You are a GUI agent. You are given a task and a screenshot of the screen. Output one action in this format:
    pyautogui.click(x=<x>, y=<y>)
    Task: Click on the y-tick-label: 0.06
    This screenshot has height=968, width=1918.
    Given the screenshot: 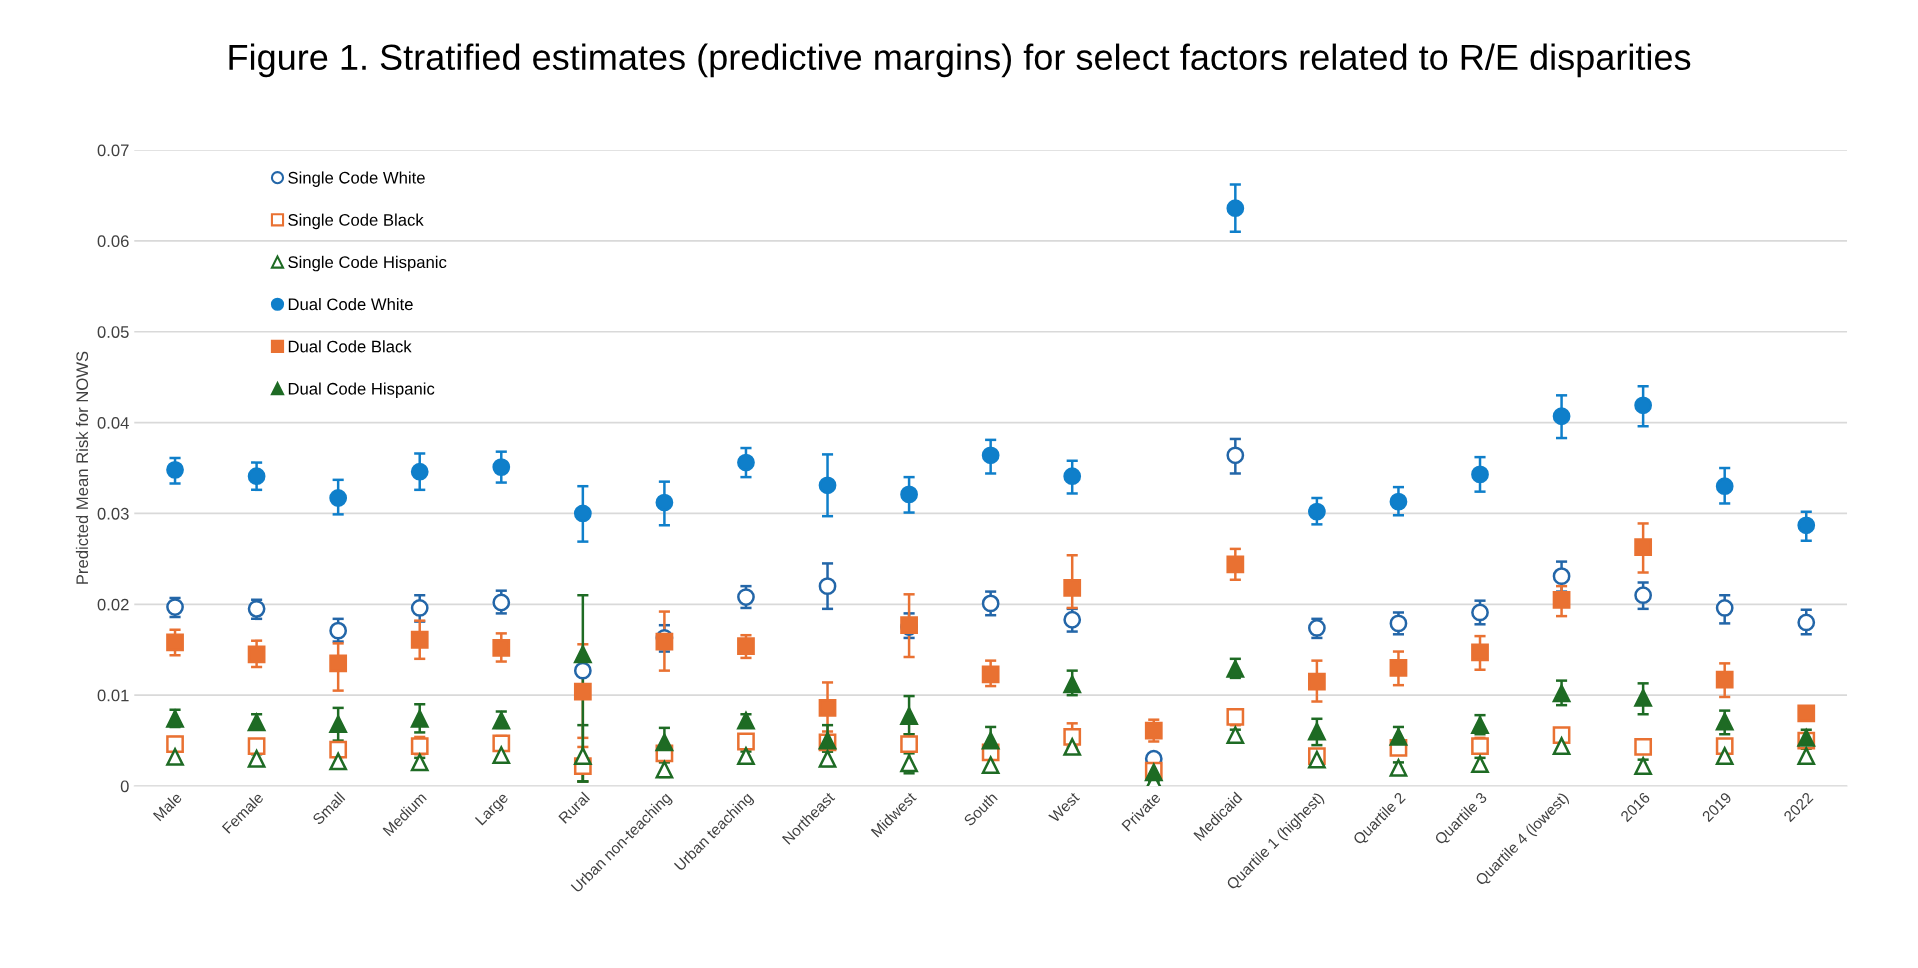 What is the action you would take?
    pyautogui.click(x=113, y=241)
    